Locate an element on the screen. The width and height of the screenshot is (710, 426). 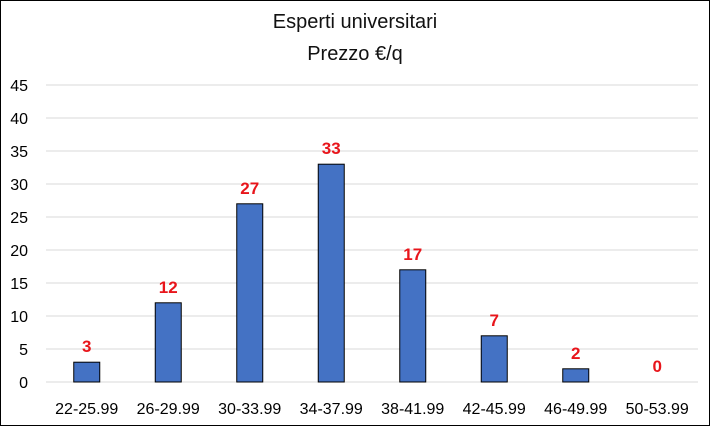
x-tick-label: 46-49.99 is located at coordinates (575, 409).